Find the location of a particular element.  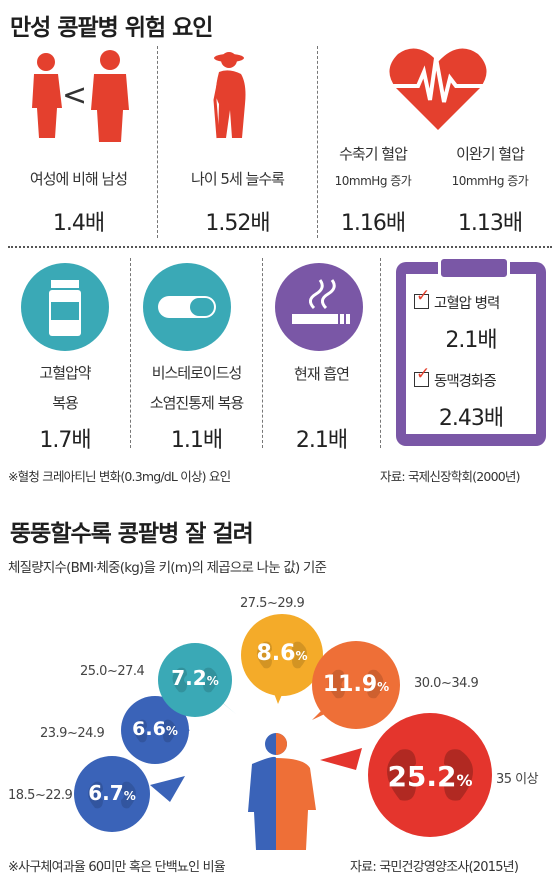

risk-label-bp-drug: 고혈압약 복용 is located at coordinates (65, 388).